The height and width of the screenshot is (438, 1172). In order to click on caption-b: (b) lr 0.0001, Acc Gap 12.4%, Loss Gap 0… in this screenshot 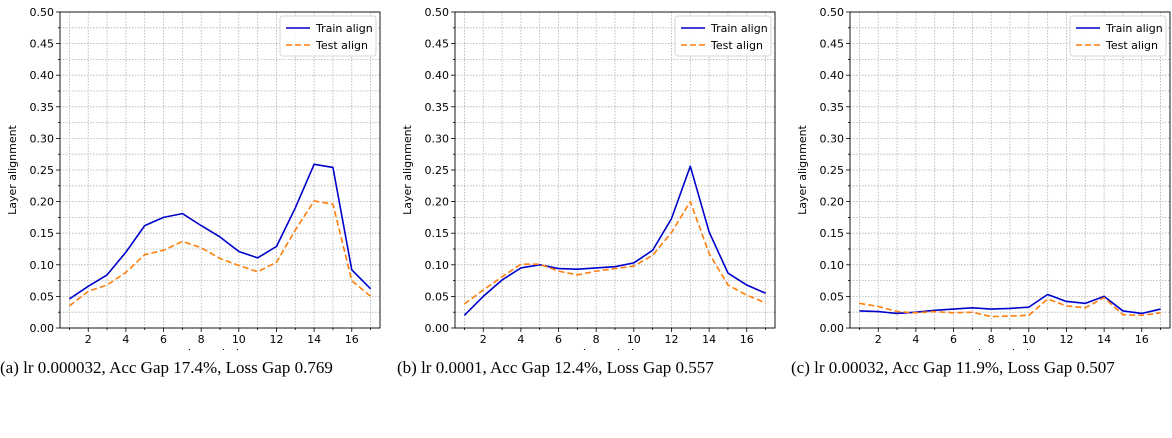, I will do `click(555, 367)`.